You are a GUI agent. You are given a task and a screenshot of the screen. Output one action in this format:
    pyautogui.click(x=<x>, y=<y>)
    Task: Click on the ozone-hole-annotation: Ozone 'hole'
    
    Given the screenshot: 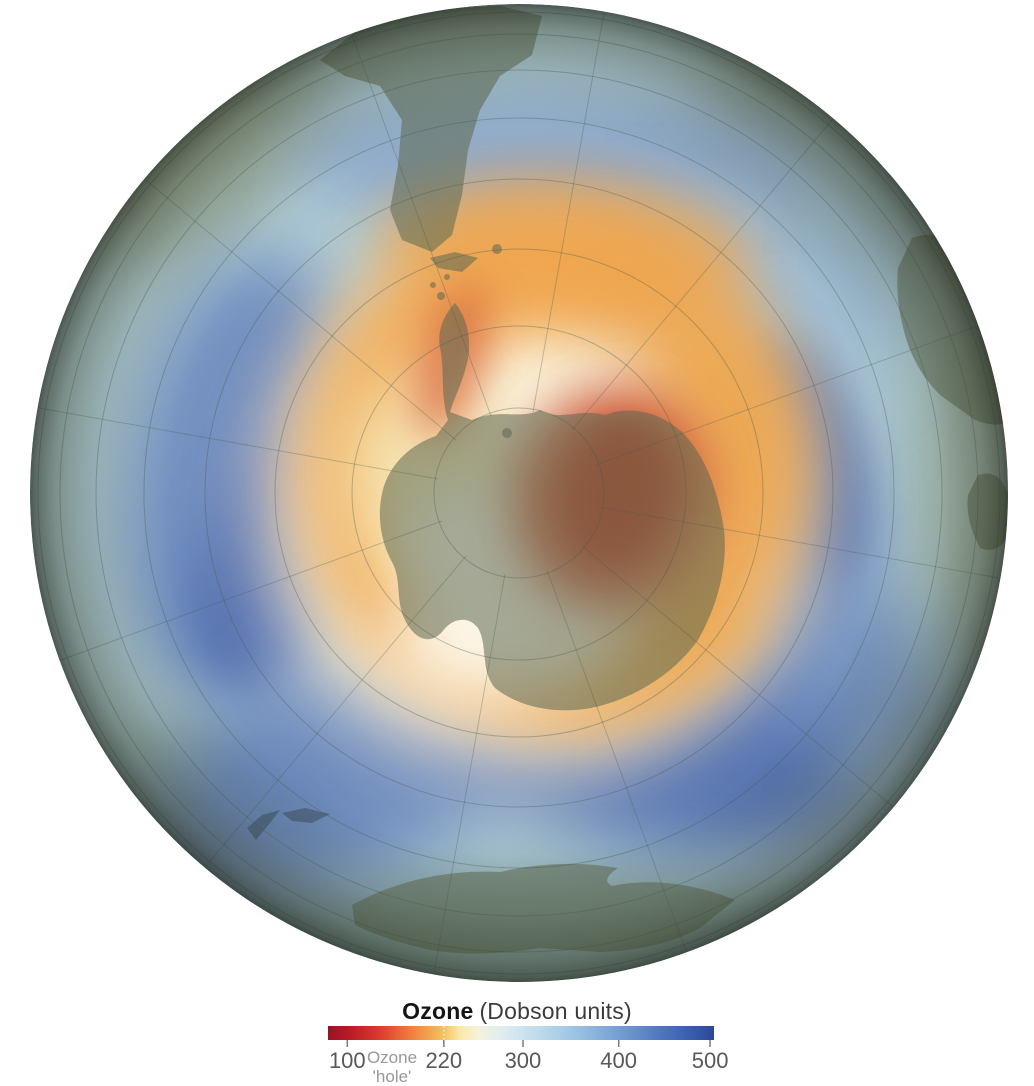 What is the action you would take?
    pyautogui.click(x=392, y=1067)
    